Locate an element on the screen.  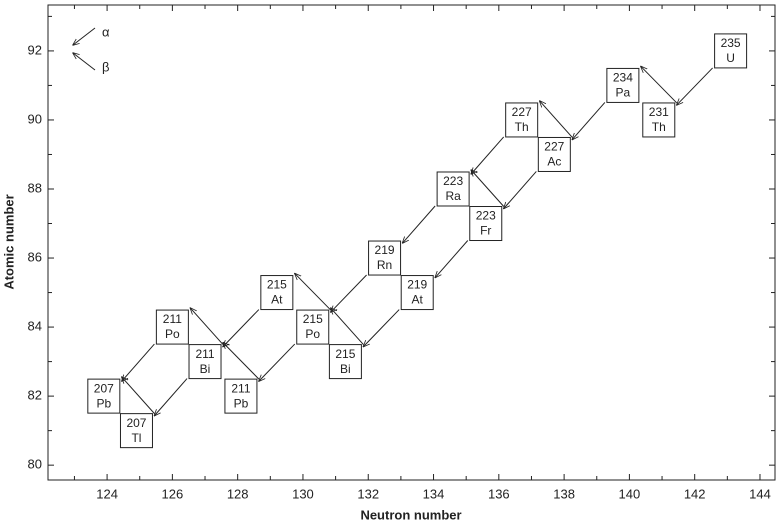
y-tick-label: 90 is located at coordinates (35, 118).